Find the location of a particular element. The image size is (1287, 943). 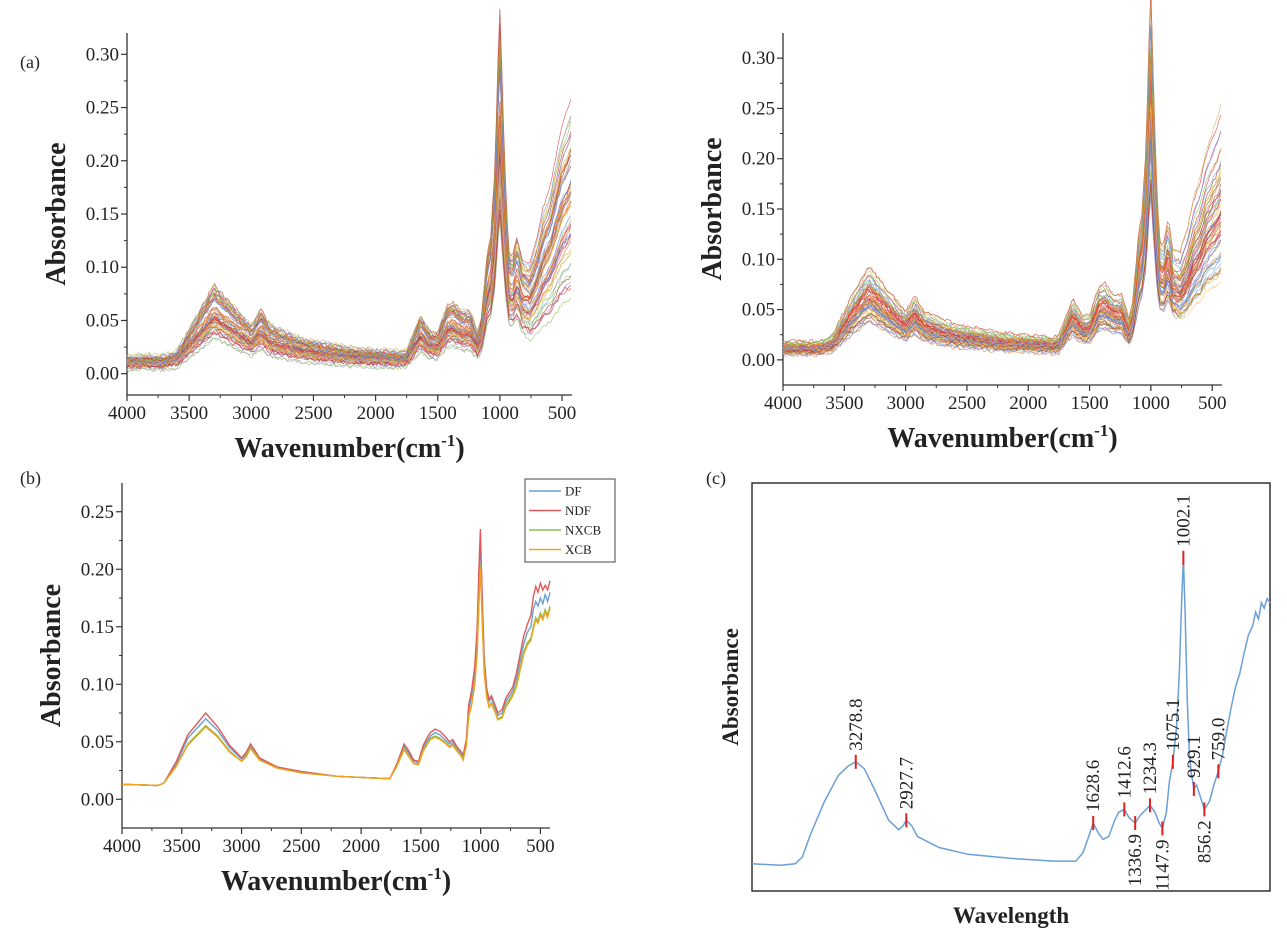

series-group-a is located at coordinates (349, 190).